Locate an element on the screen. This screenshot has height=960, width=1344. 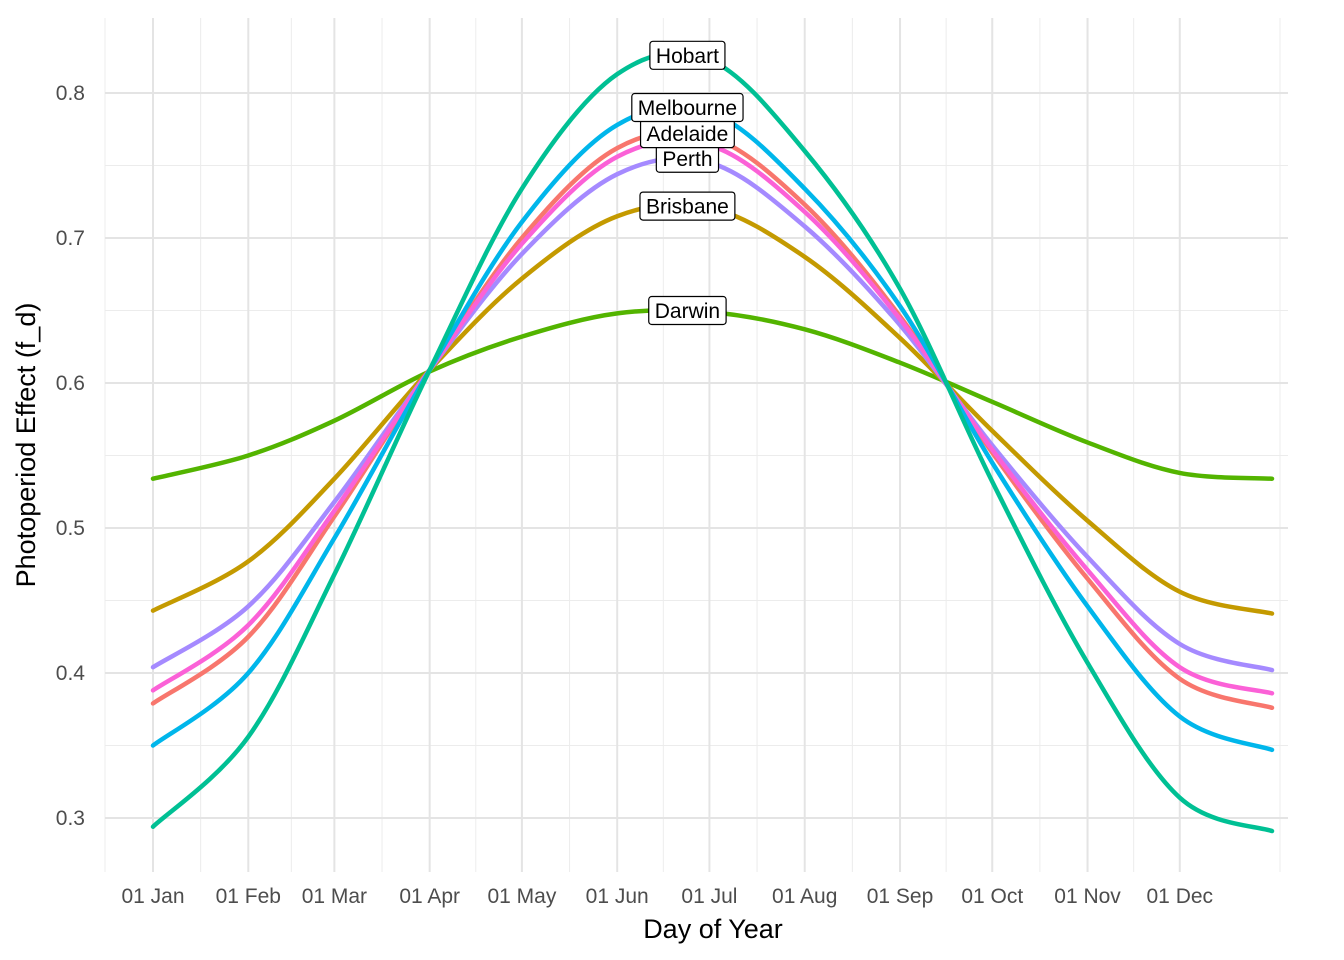
y-axis-tick-labels: 0.3 0.4 0.5 0.6 0.7 0.8 is located at coordinates (71, 456).